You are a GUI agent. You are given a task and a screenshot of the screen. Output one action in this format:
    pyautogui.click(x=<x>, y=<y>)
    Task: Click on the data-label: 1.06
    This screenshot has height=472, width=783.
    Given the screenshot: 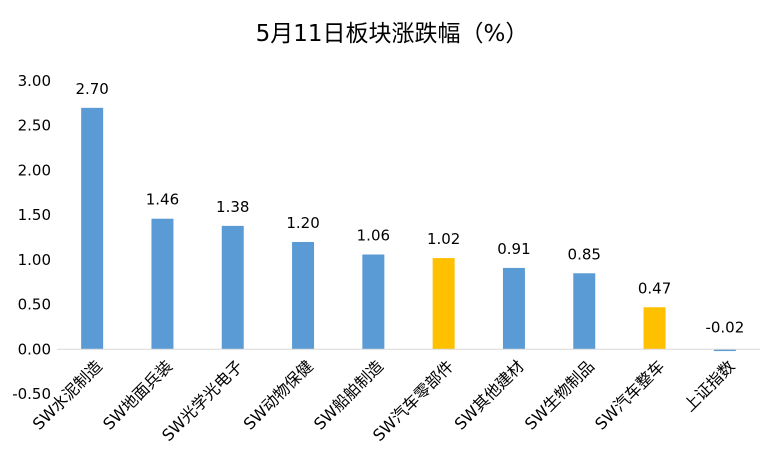 What is the action you would take?
    pyautogui.click(x=373, y=235)
    